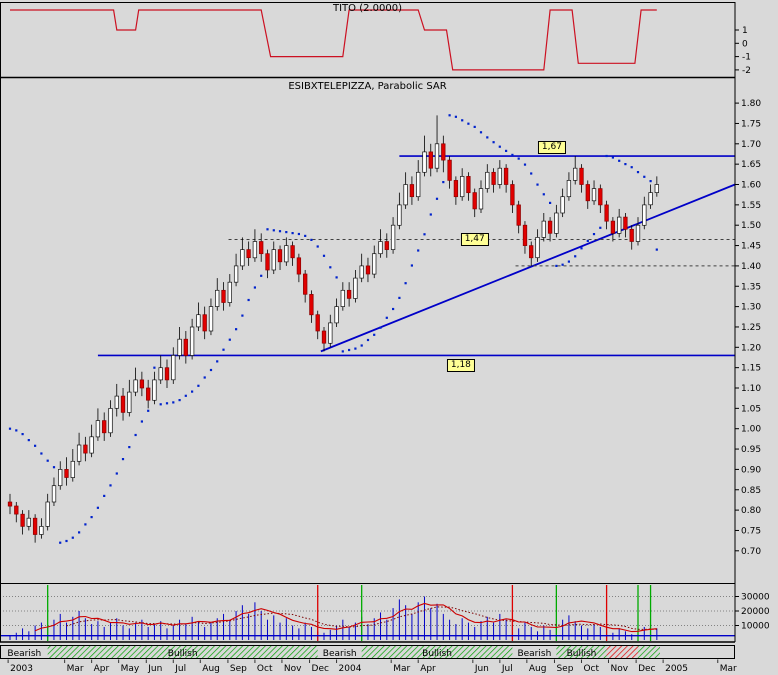 Image resolution: width=778 pixels, height=675 pixels. Describe the element at coordinates (130, 669) in the screenshot. I see `x-axis-label: May` at that location.